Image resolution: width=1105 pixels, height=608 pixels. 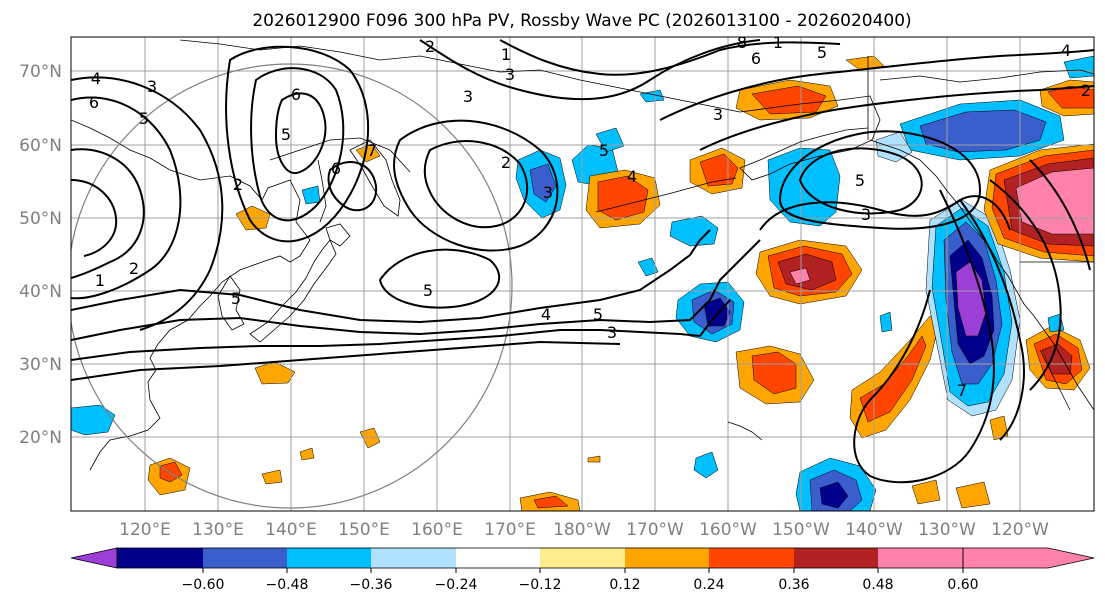 I want to click on lat-label-50n: 50°N, so click(x=40, y=219).